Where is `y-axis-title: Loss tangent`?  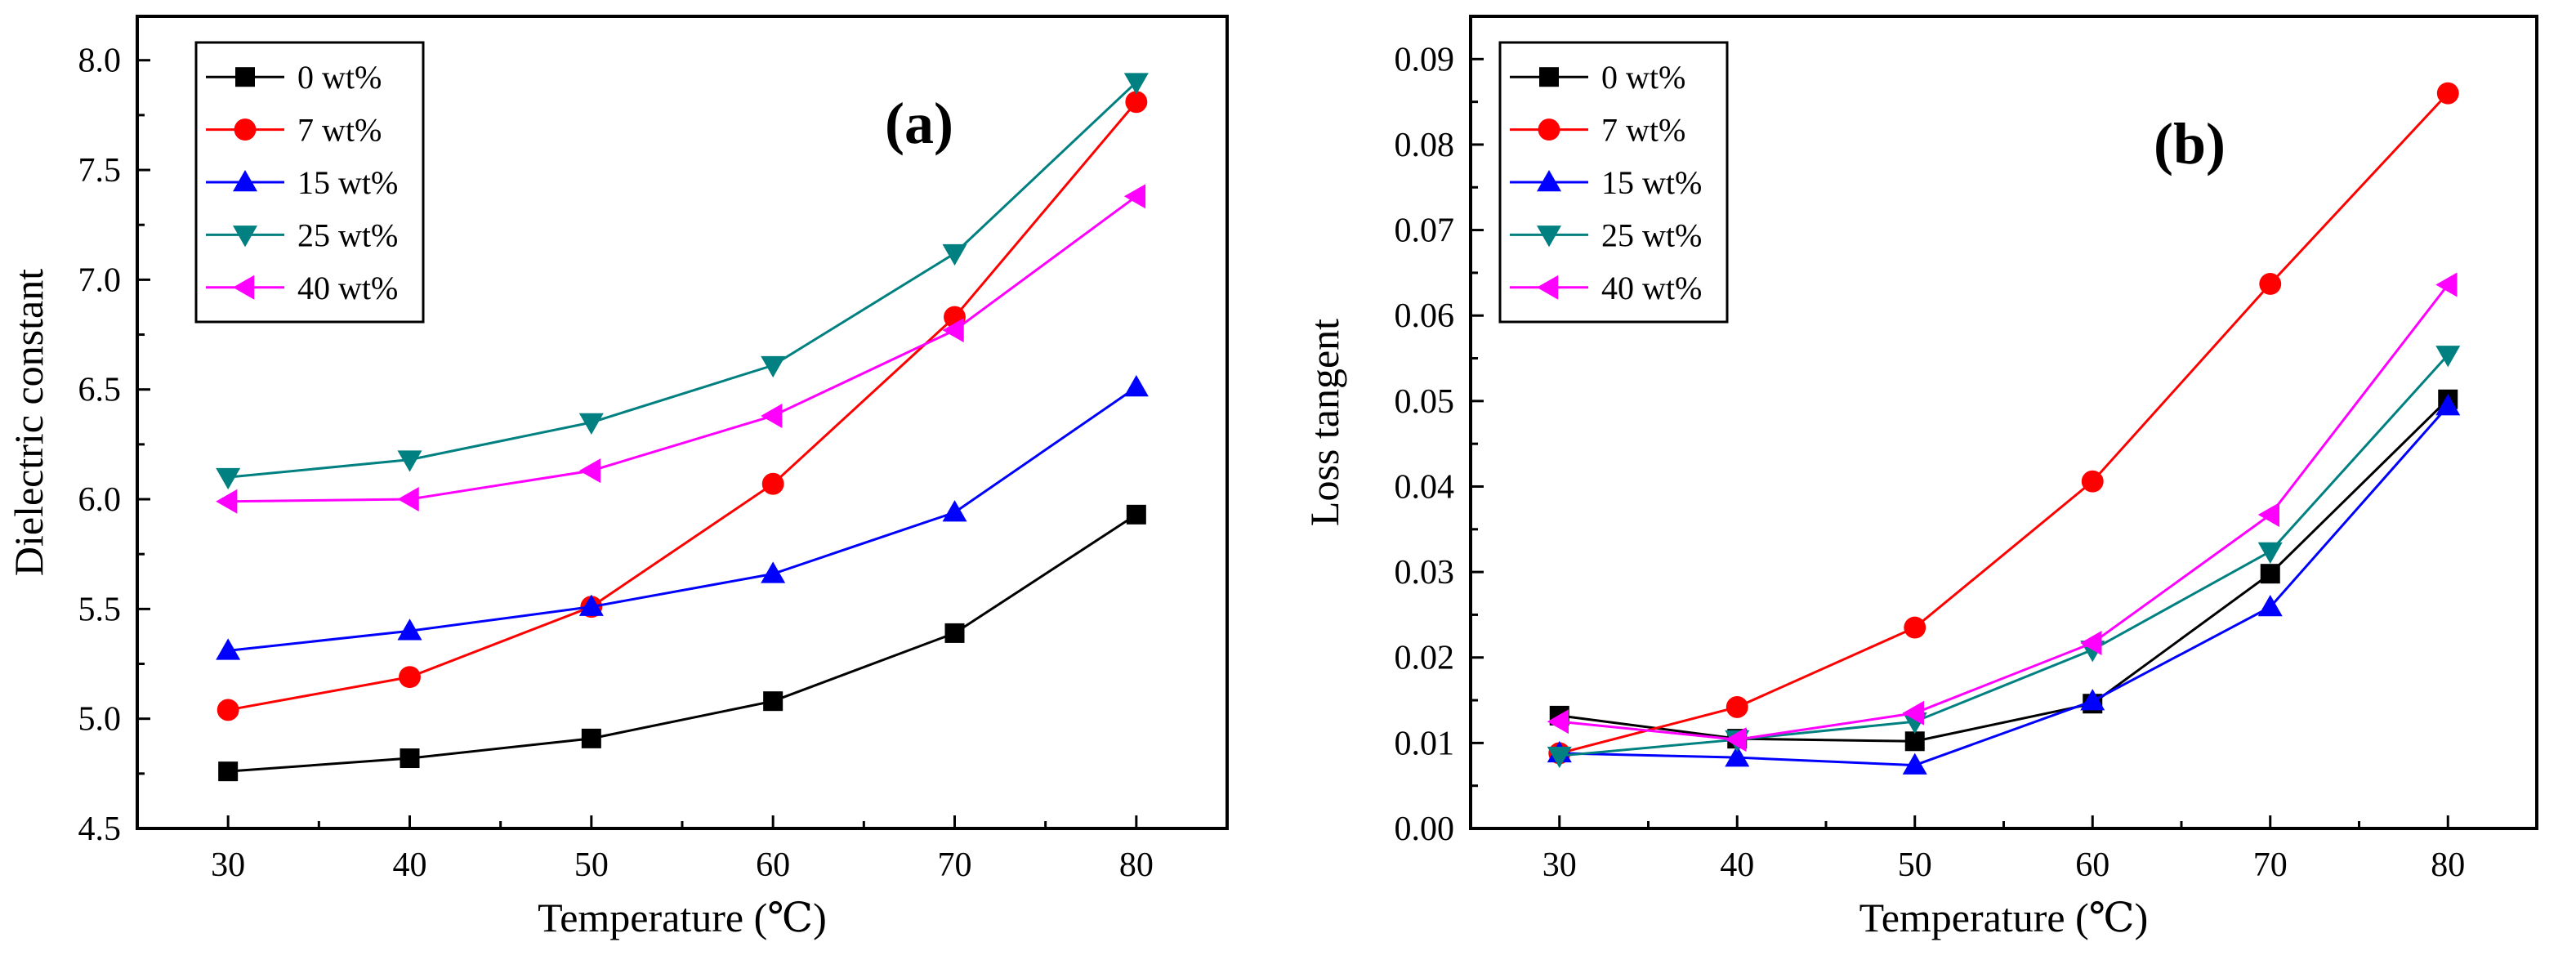 y-axis-title: Loss tangent is located at coordinates (1324, 422).